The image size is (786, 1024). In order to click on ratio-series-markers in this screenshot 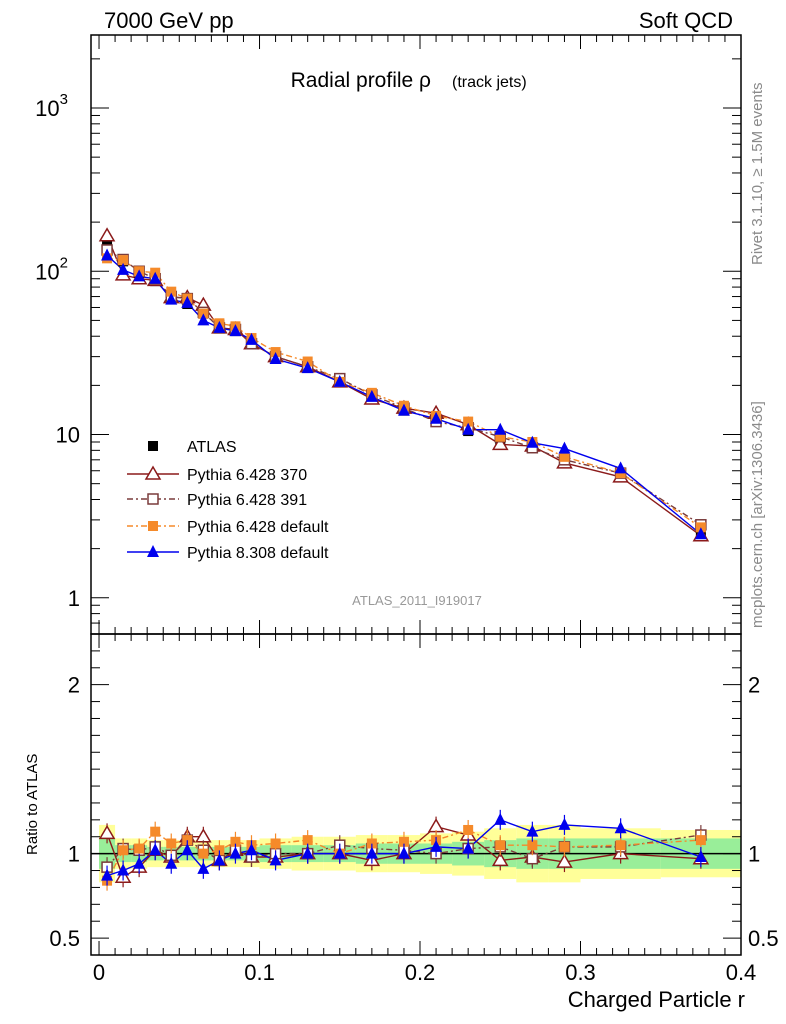, I will do `click(404, 850)`.